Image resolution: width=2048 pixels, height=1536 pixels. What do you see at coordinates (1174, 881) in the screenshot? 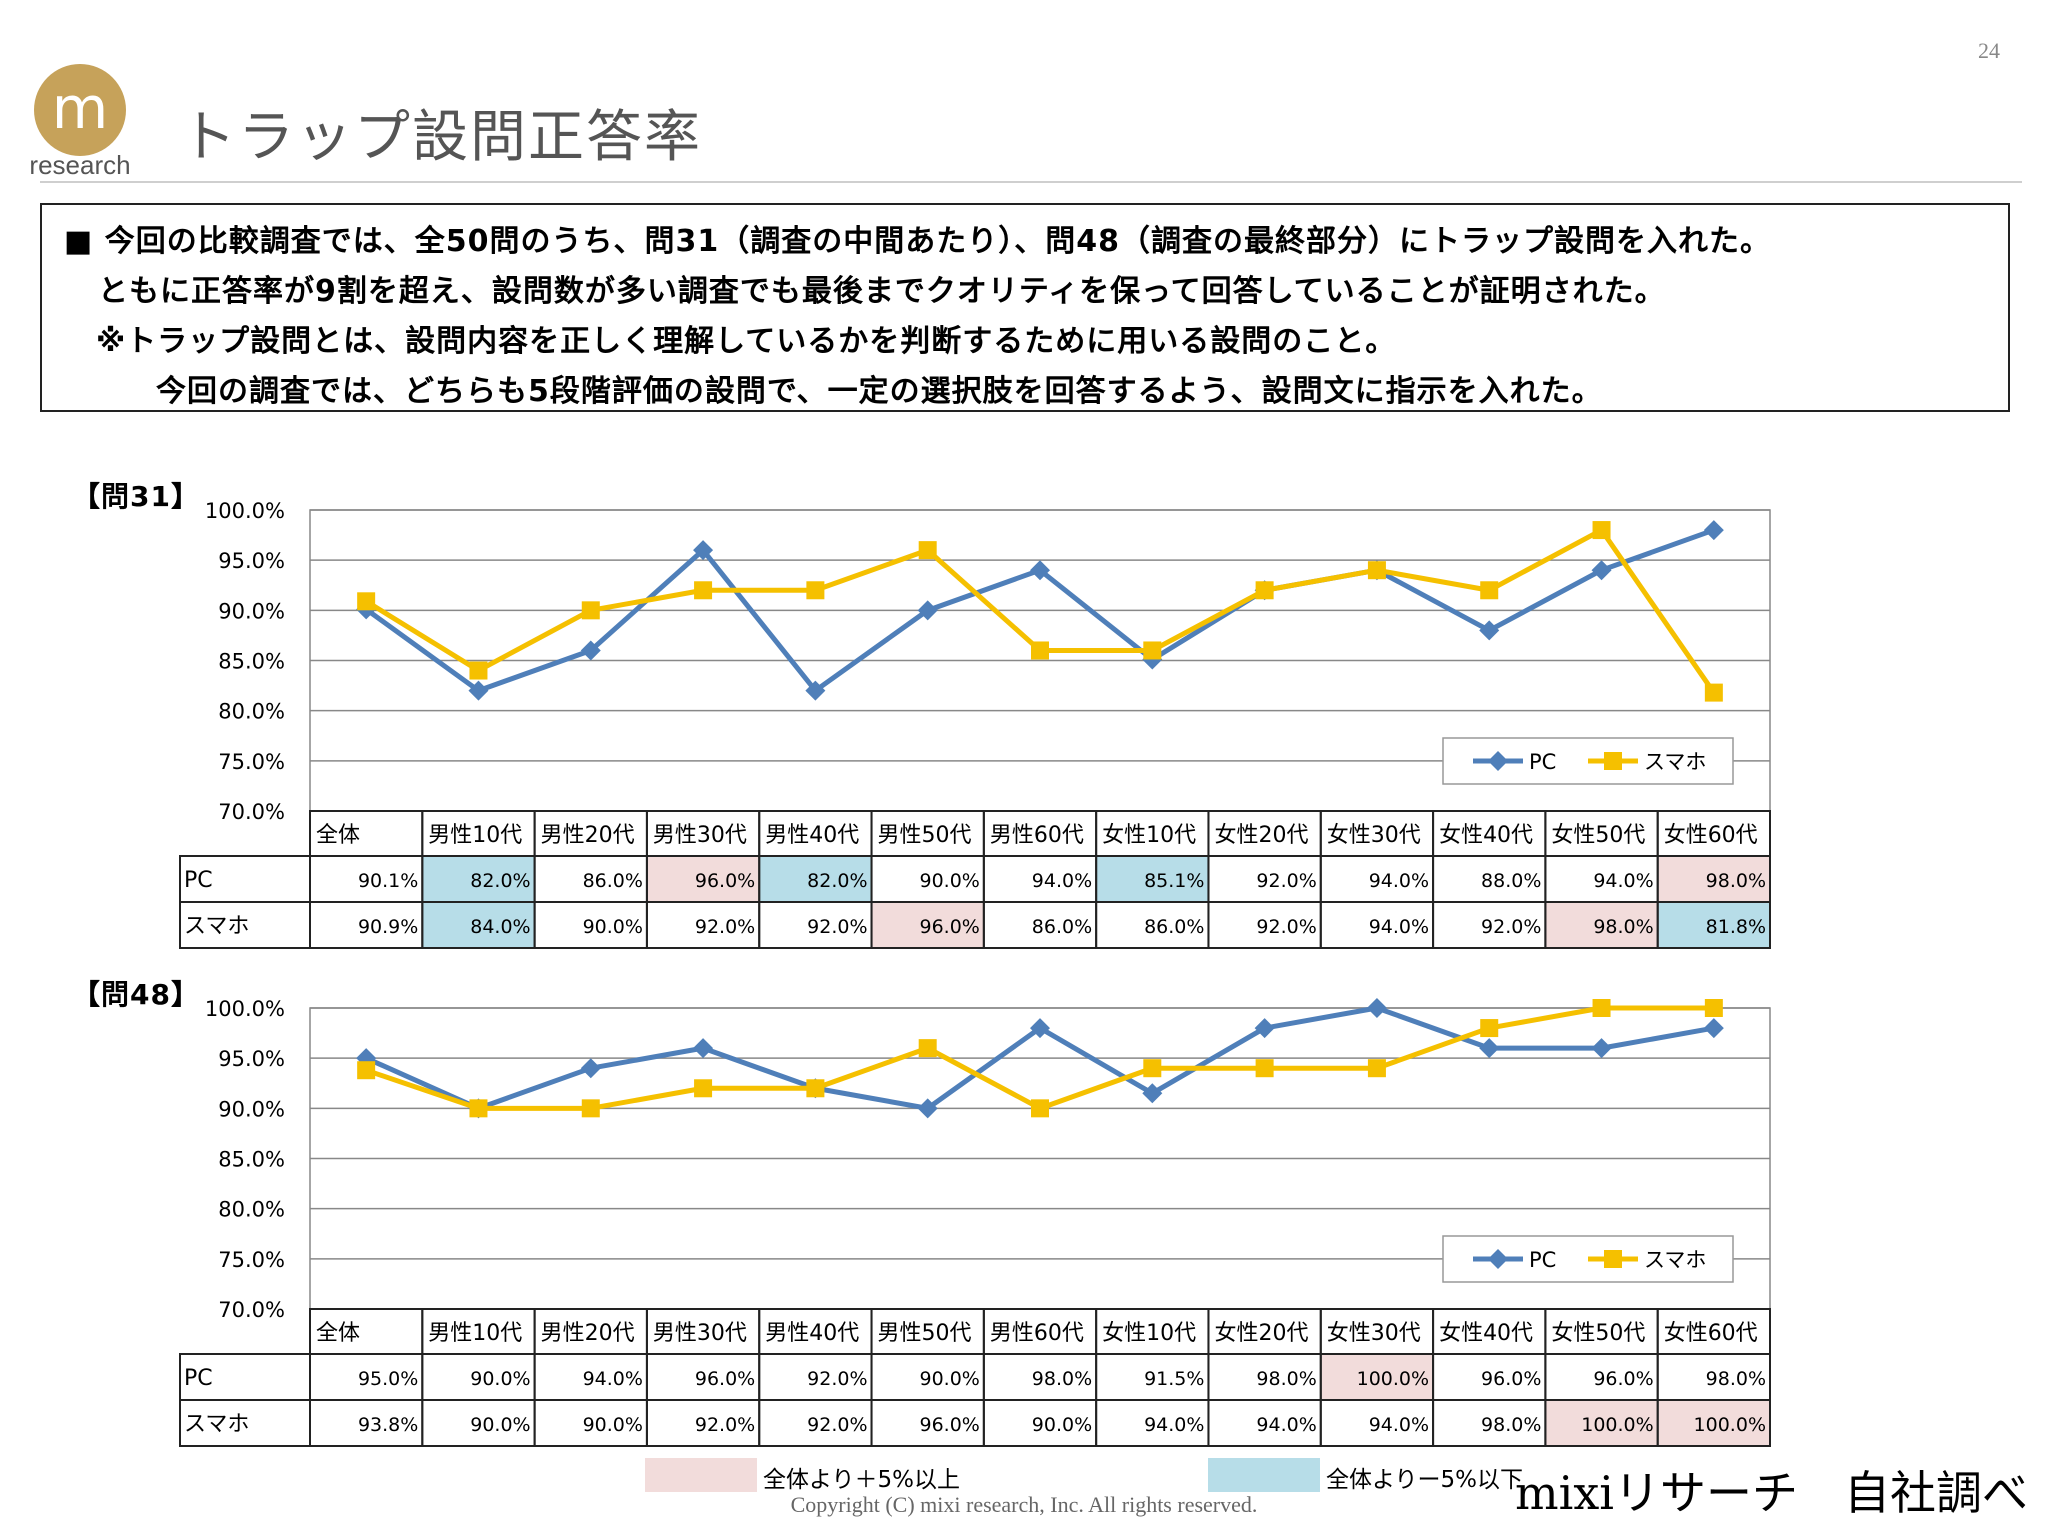
I see `data-label: 85.1%` at bounding box center [1174, 881].